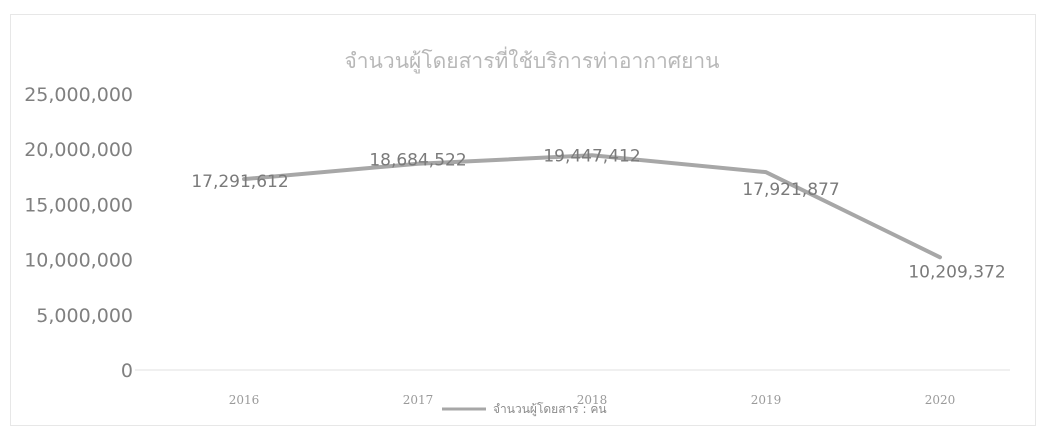  What do you see at coordinates (956, 272) in the screenshot?
I see `data-label: 10,209,372` at bounding box center [956, 272].